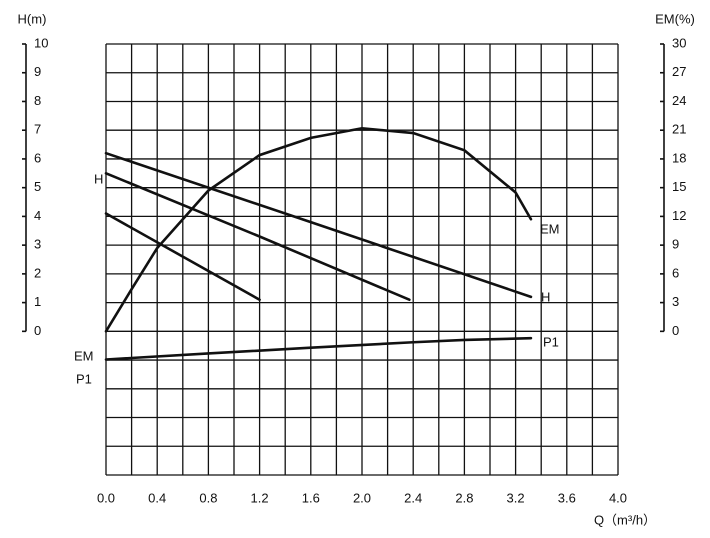  I want to click on x-tick-label: 0.8, so click(208, 497).